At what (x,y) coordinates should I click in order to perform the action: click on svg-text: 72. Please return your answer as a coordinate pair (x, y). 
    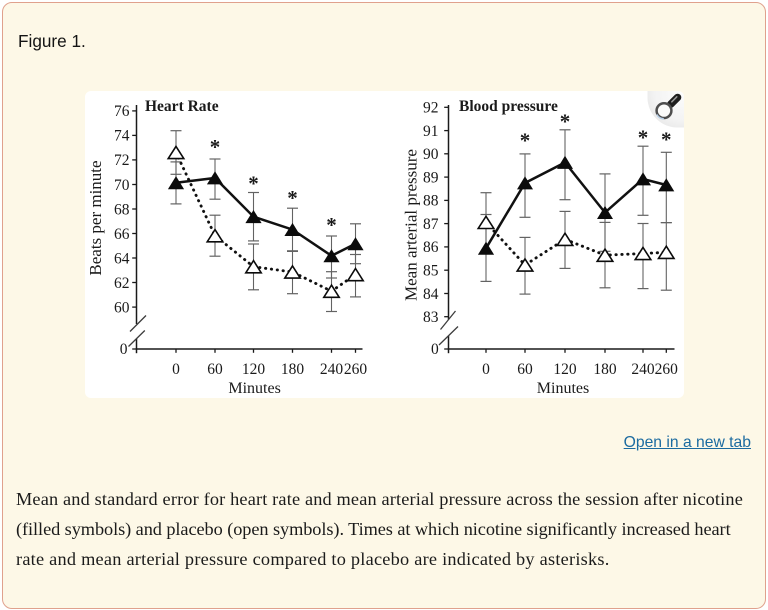
    Looking at the image, I should click on (122, 160).